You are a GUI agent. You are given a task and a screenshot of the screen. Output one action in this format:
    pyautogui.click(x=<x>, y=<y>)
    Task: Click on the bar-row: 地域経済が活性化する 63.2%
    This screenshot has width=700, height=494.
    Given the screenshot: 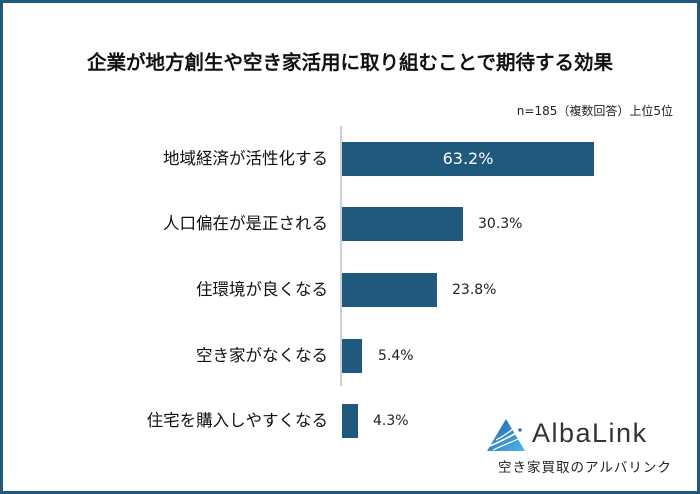 What is the action you would take?
    pyautogui.click(x=350, y=159)
    